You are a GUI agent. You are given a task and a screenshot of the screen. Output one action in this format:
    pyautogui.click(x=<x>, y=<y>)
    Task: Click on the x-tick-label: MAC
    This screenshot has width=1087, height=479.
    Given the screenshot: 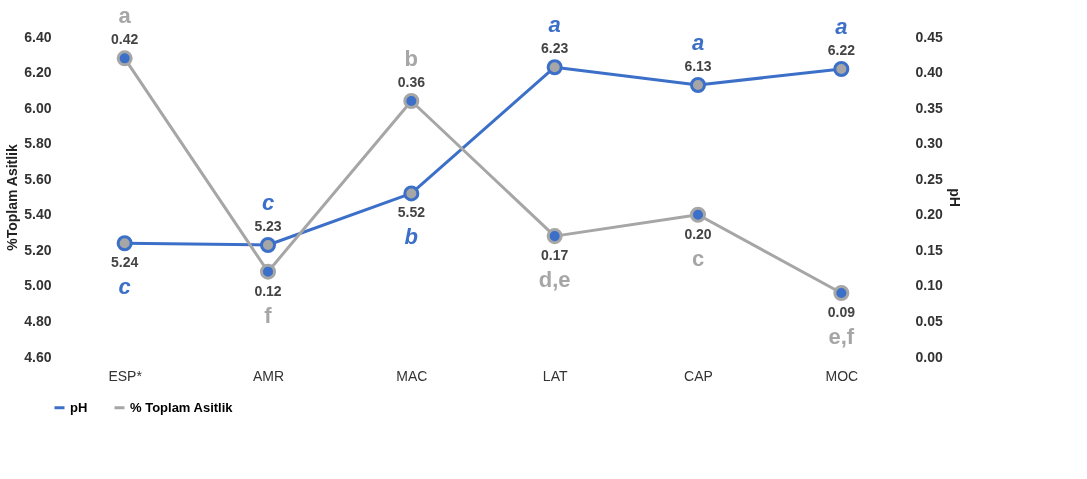 What is the action you would take?
    pyautogui.click(x=412, y=375)
    